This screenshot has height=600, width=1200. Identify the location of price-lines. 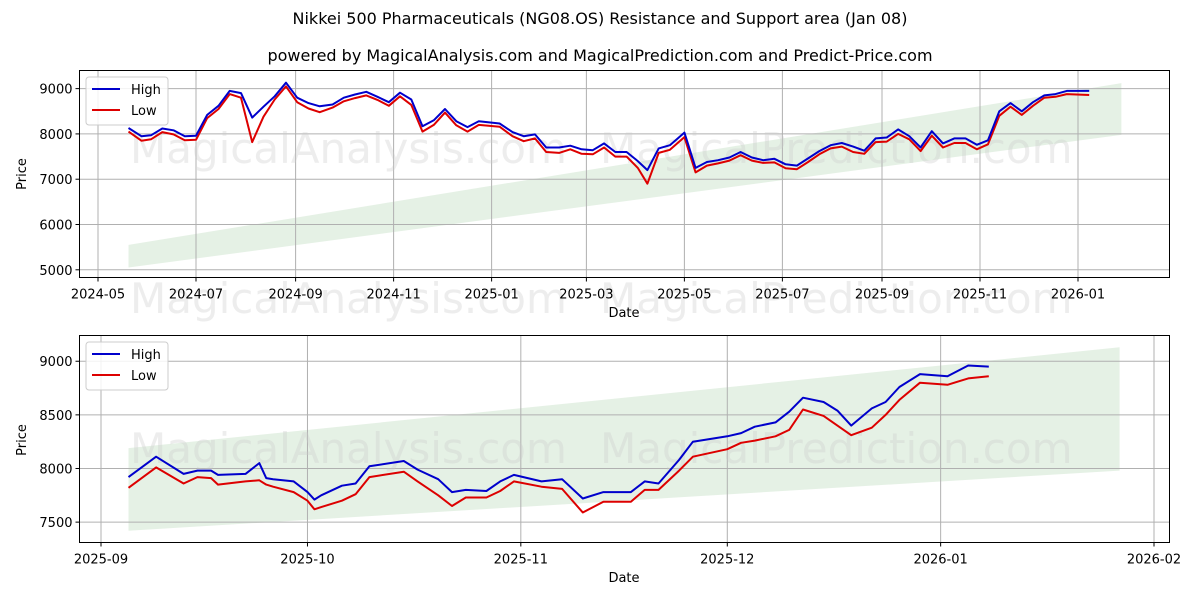
(608, 133).